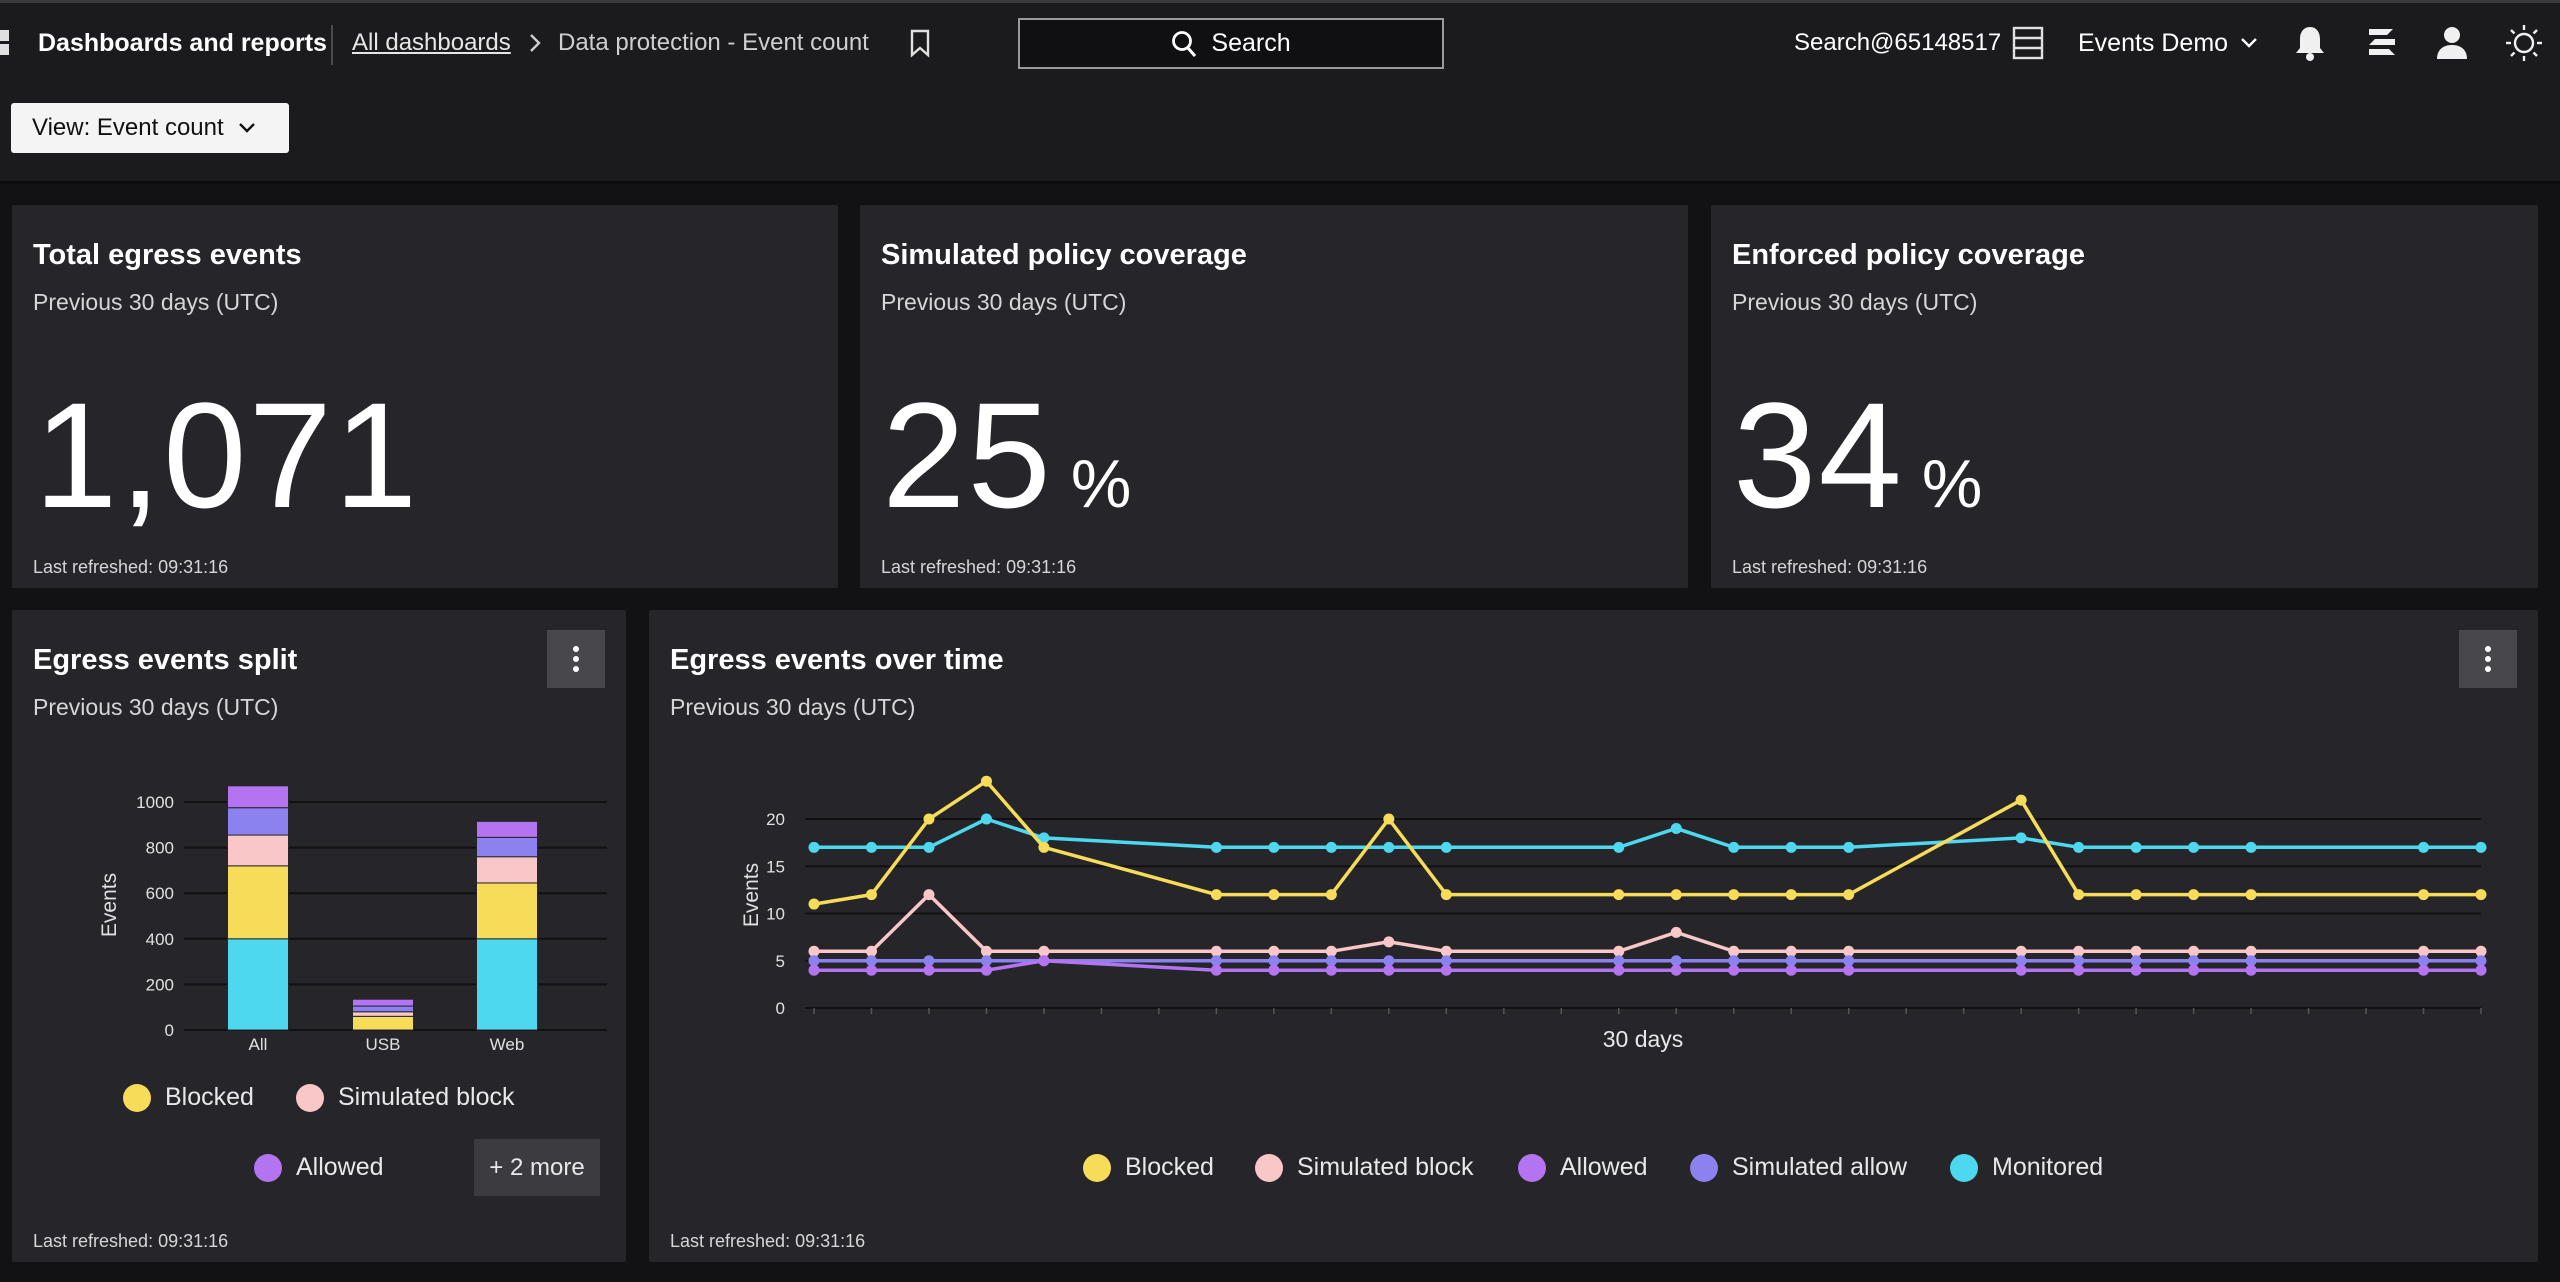  What do you see at coordinates (160, 984) in the screenshot?
I see `y-tick-label: 200` at bounding box center [160, 984].